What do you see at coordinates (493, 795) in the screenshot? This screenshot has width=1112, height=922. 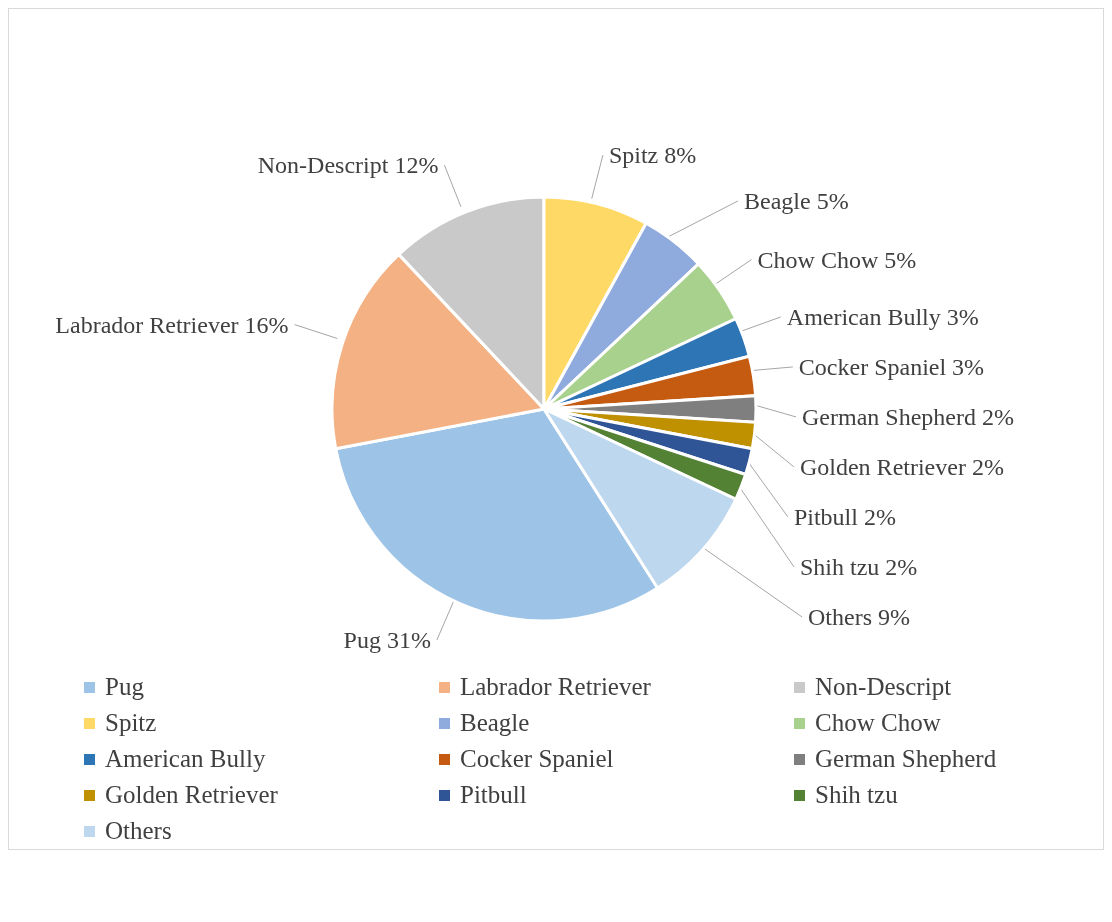 I see `legend-label: Pitbull` at bounding box center [493, 795].